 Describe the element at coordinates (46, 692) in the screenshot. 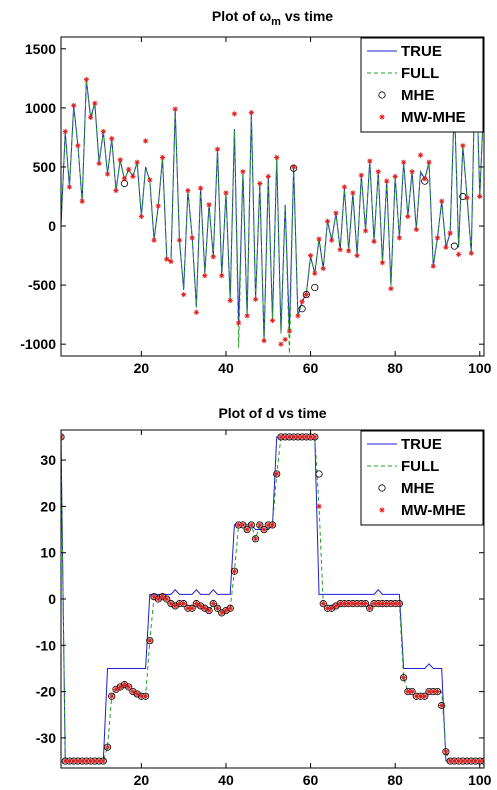

I see `y-tick-label: -20` at that location.